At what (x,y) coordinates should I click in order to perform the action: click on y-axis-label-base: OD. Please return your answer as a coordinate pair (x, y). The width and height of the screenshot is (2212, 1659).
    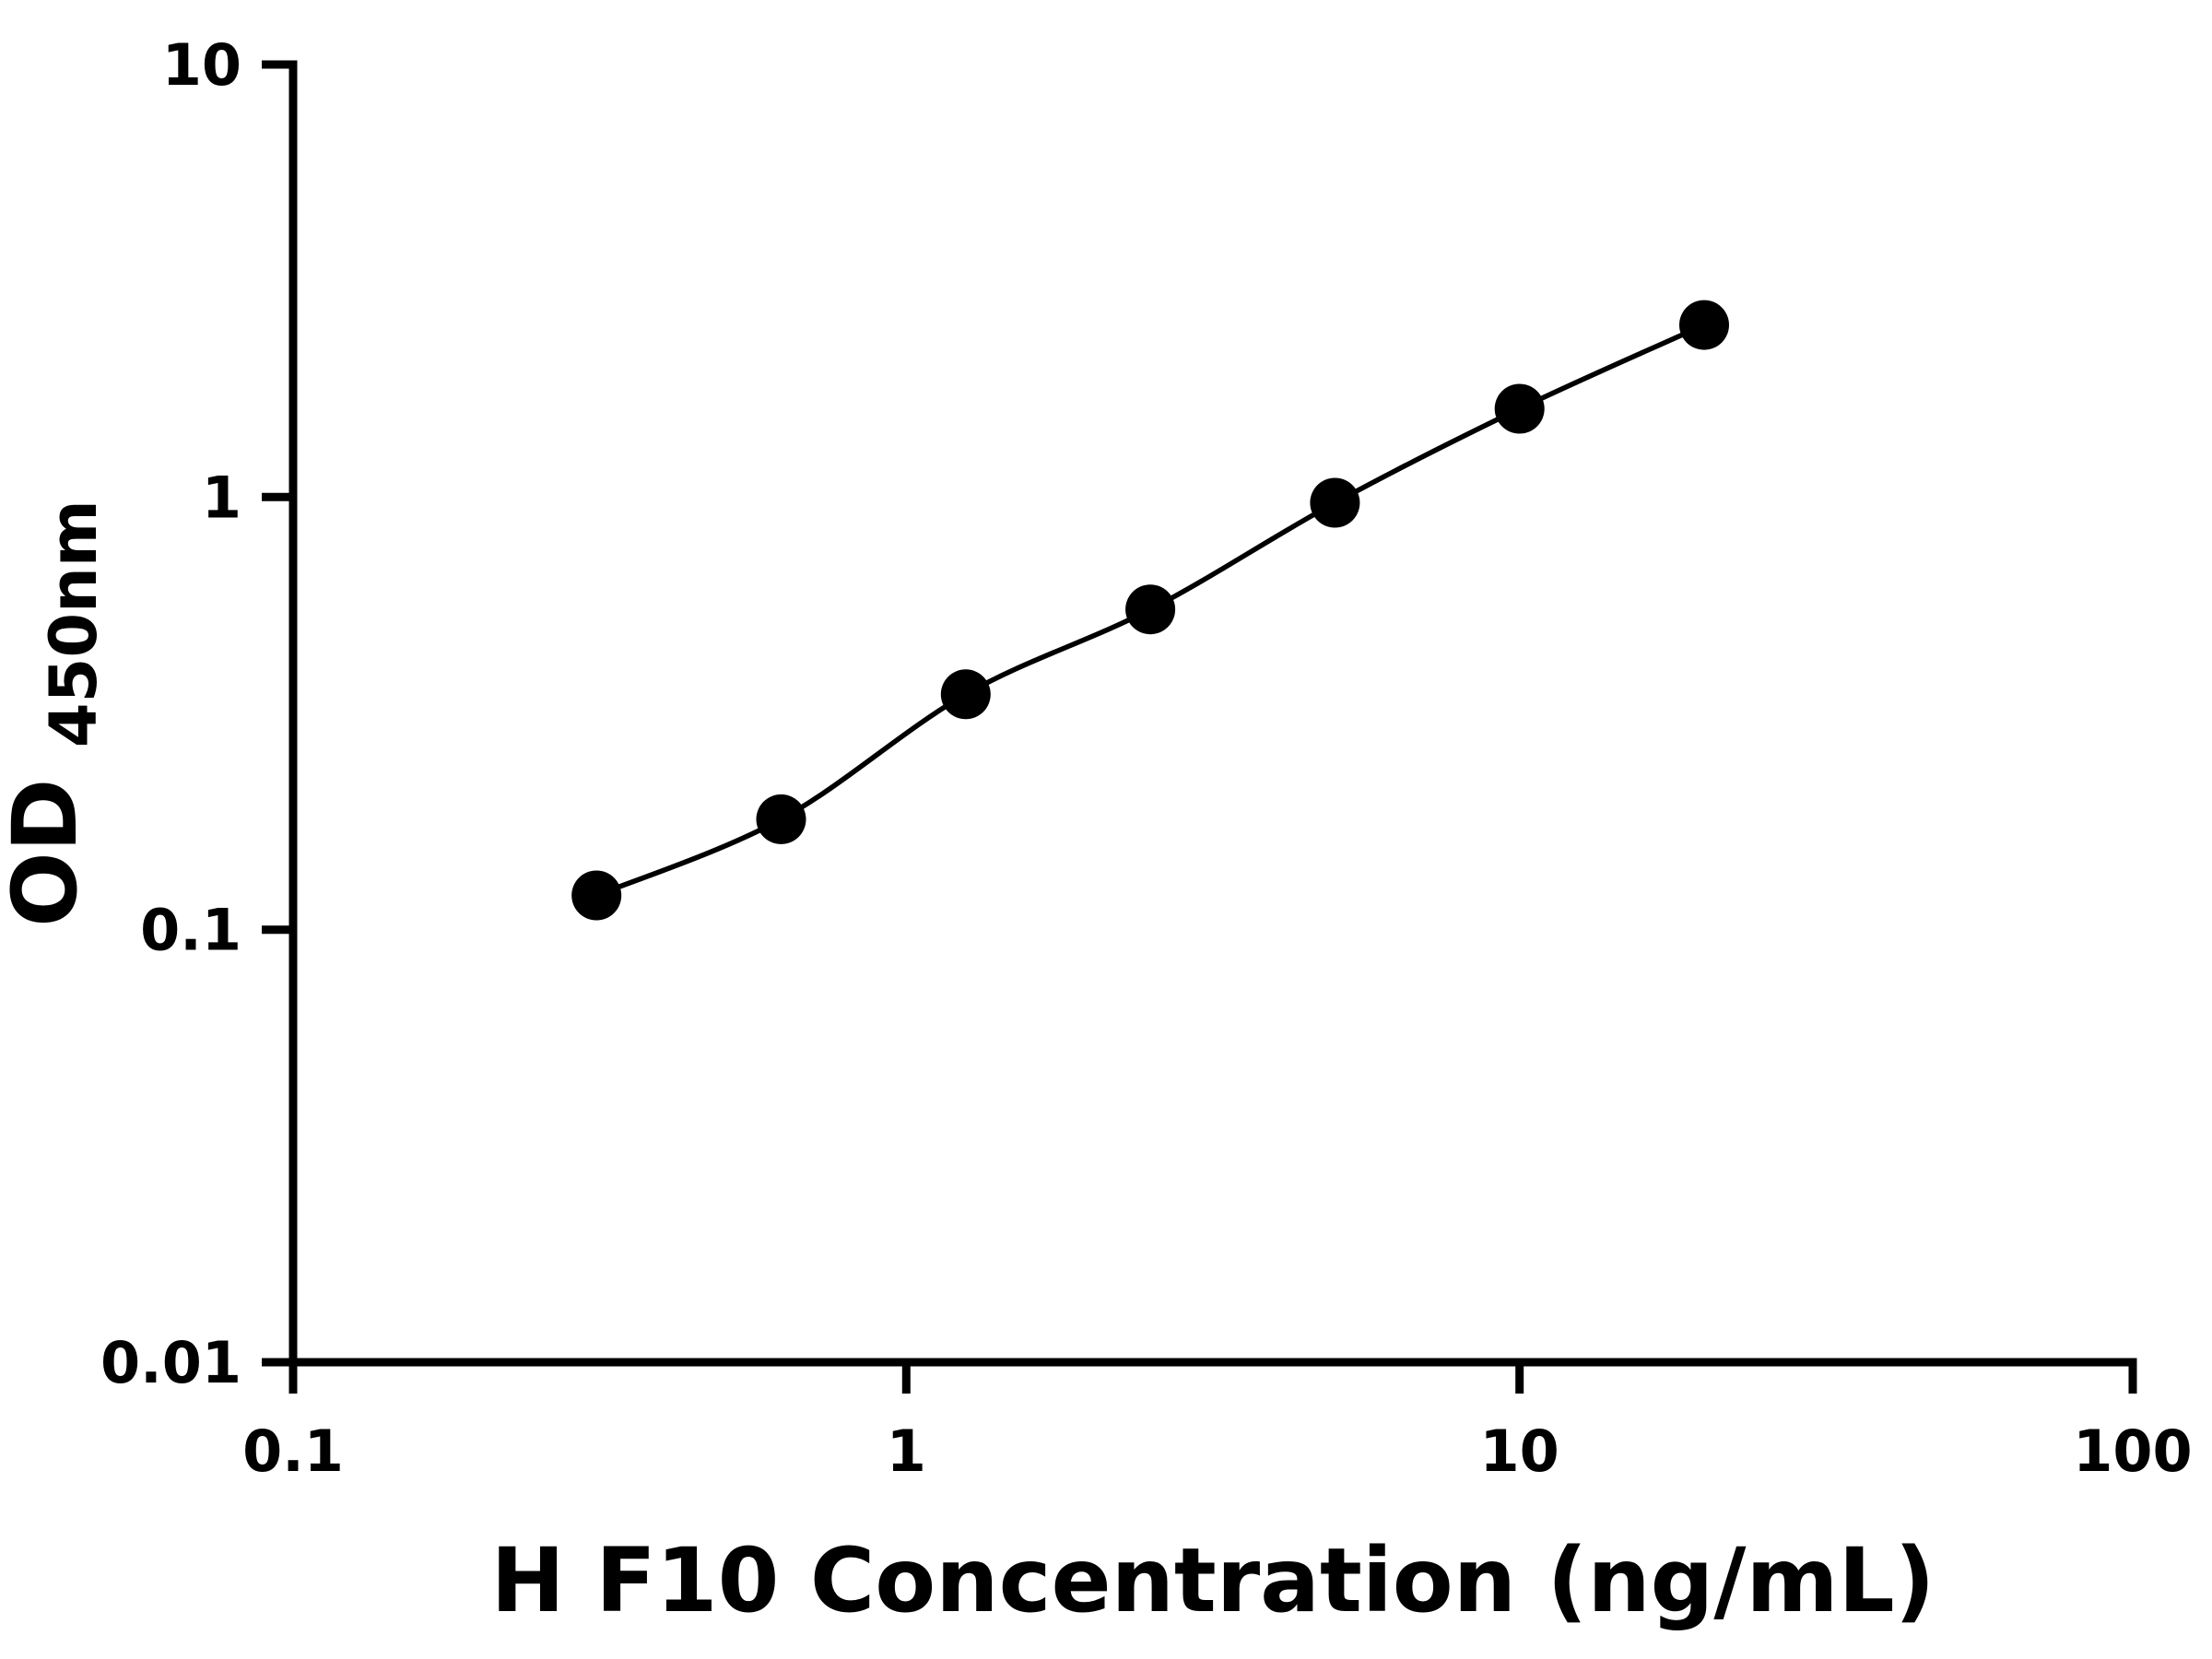
    Looking at the image, I should click on (48, 853).